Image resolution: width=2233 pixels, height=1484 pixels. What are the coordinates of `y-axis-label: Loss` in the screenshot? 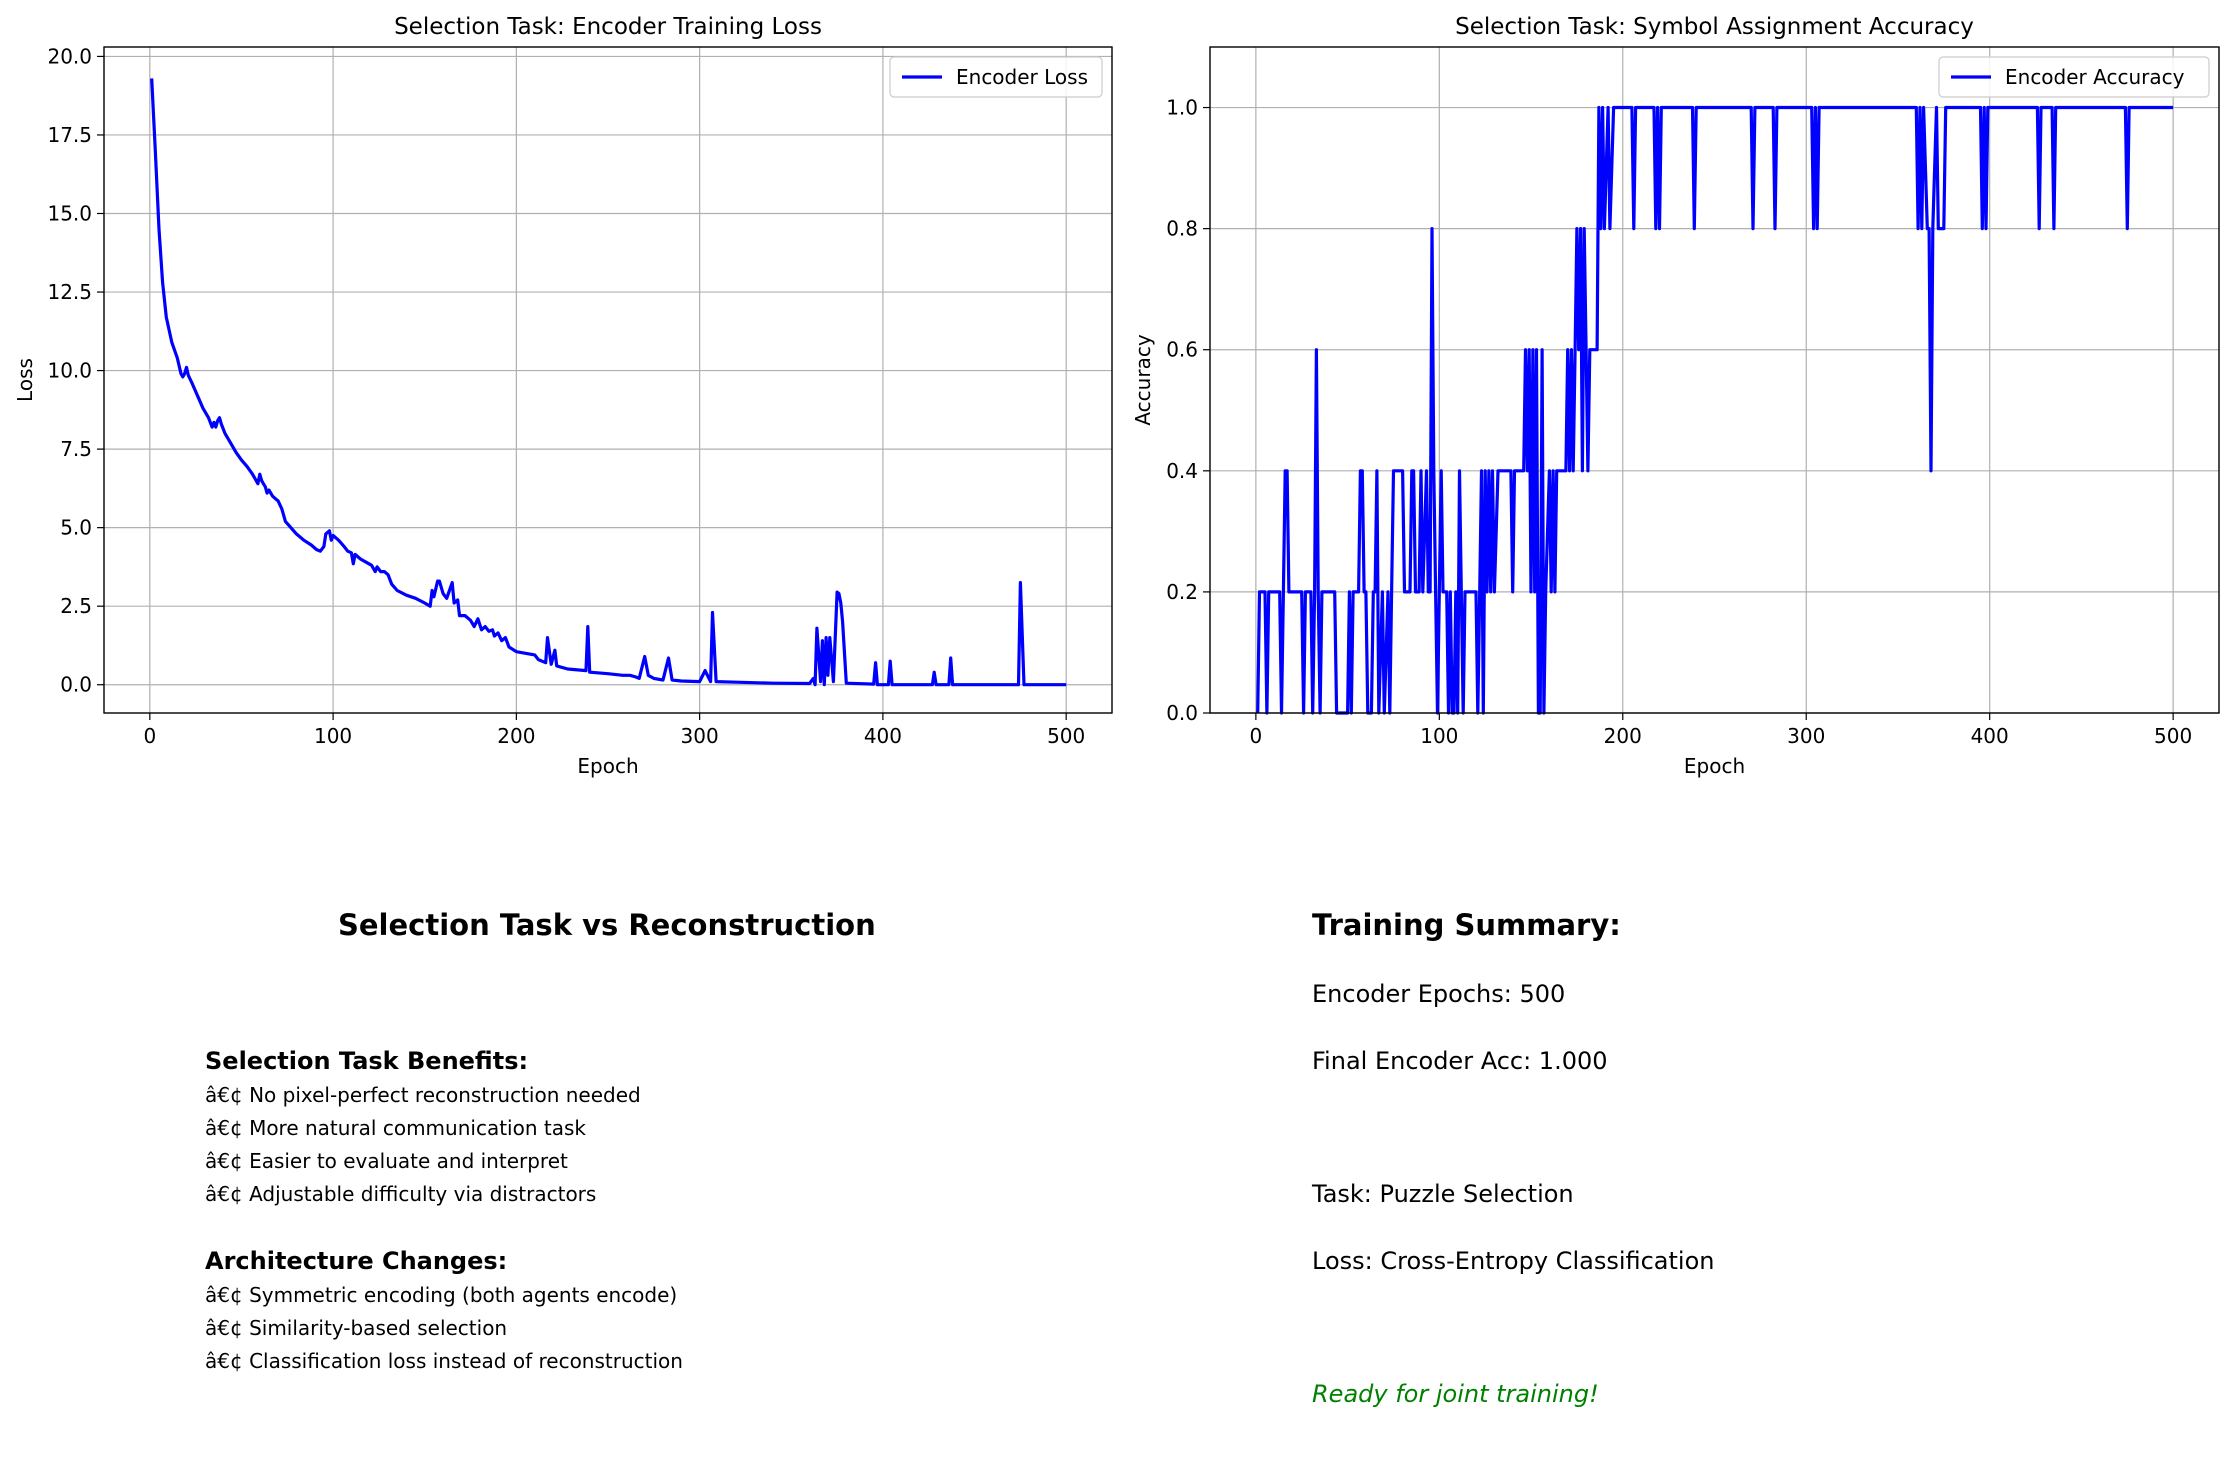 It's located at (25, 380).